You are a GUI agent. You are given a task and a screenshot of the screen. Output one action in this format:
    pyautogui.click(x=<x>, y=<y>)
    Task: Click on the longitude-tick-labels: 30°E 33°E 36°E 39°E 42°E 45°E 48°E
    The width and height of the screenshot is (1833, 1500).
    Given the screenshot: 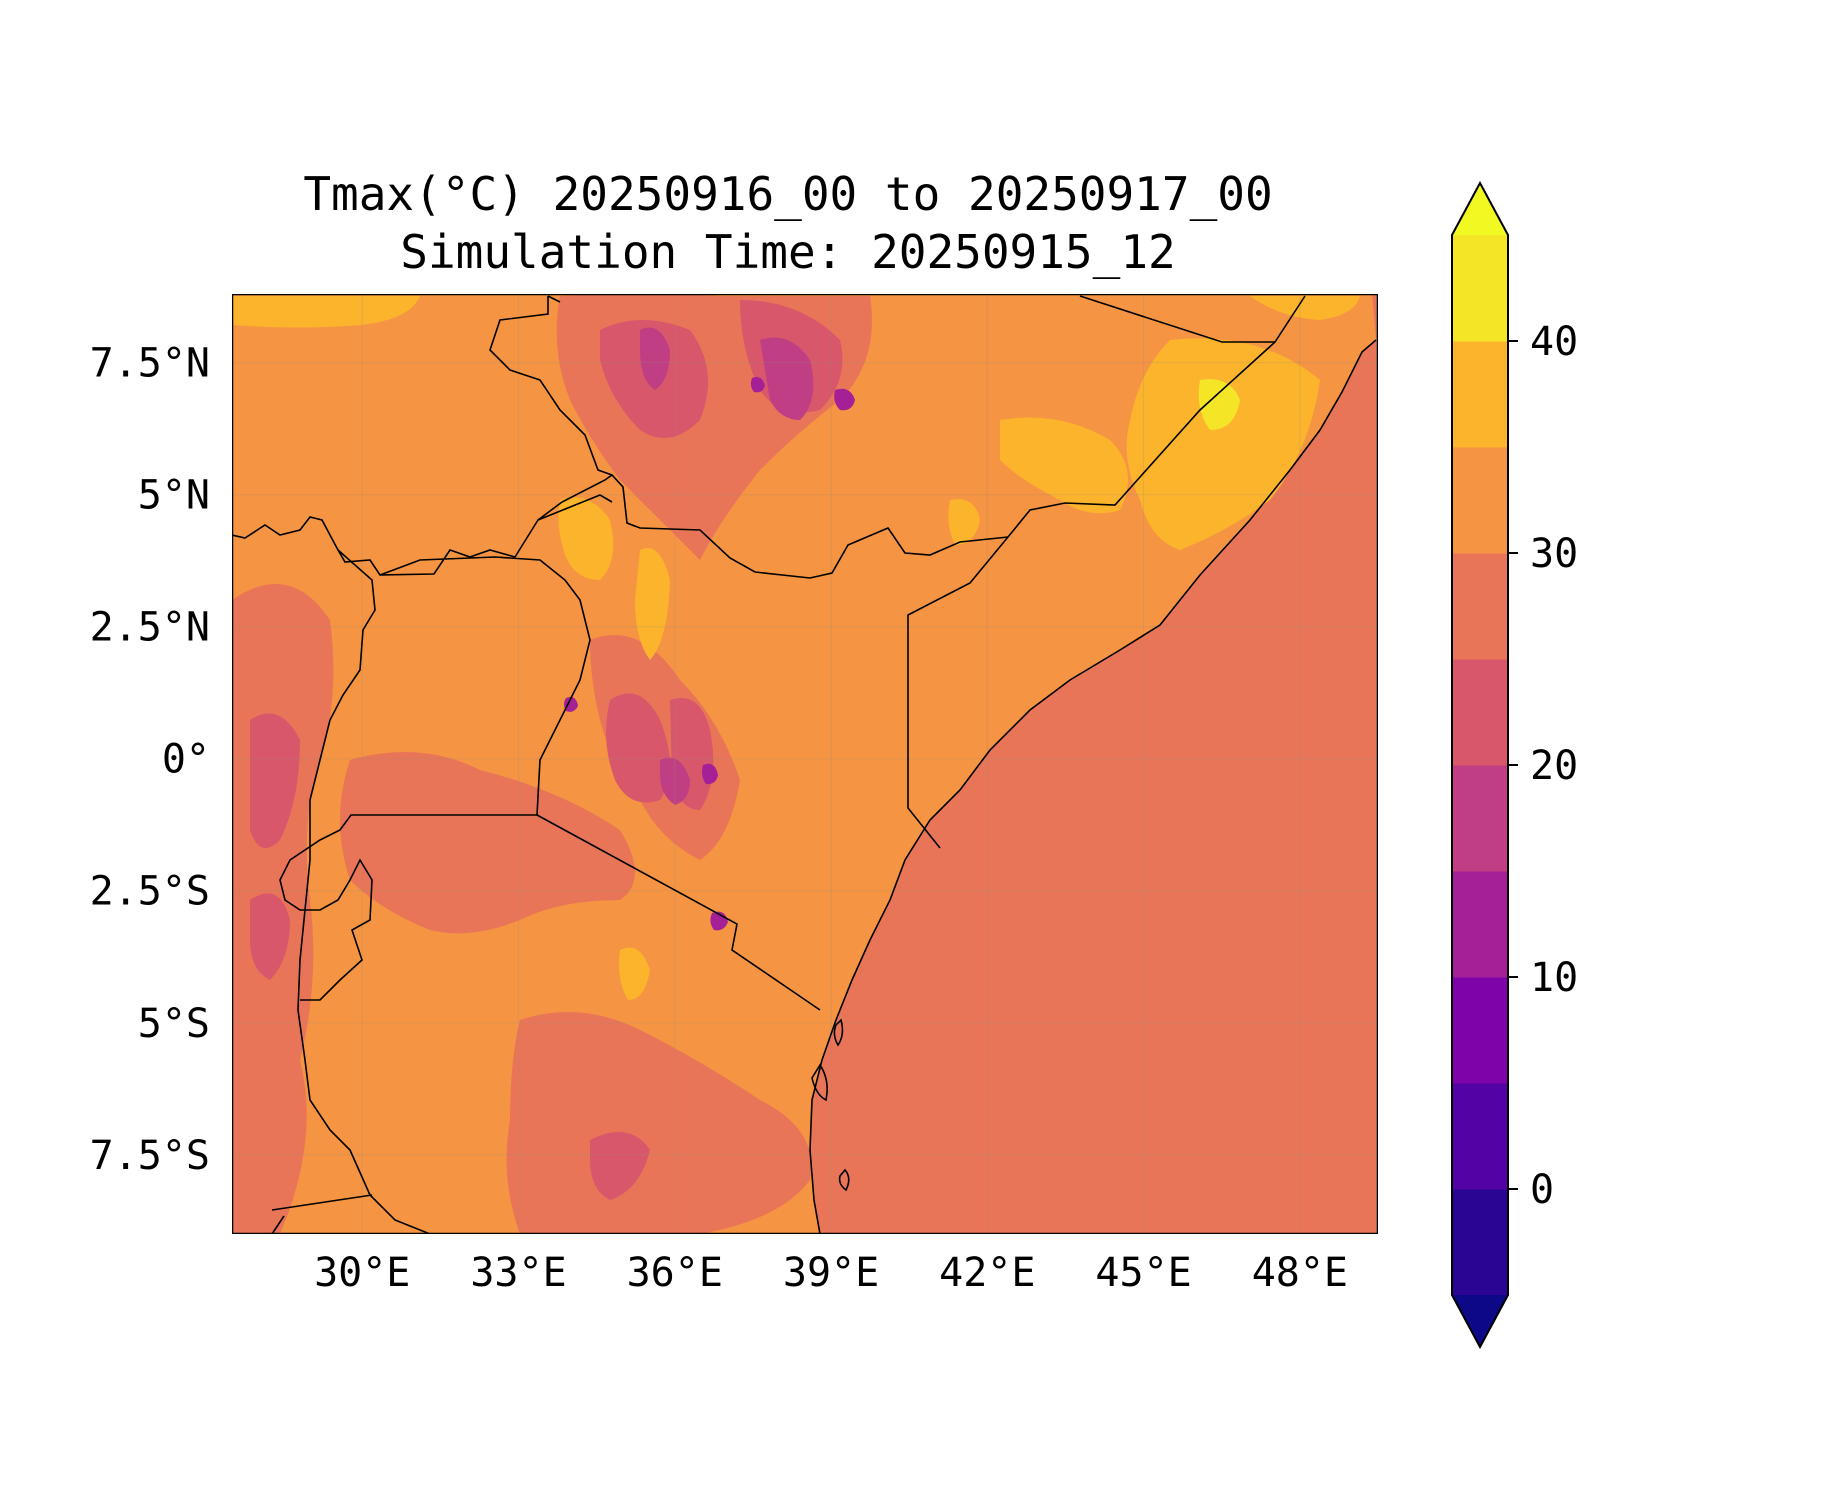 What is the action you would take?
    pyautogui.click(x=831, y=1273)
    